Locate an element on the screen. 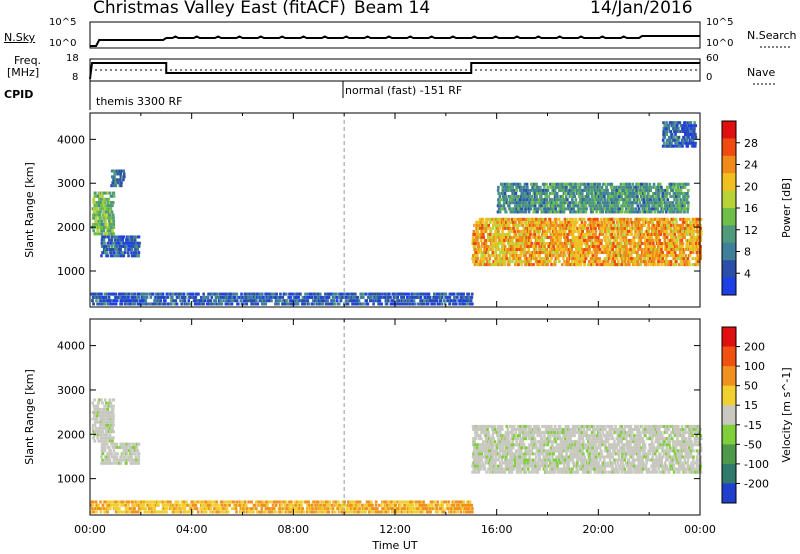 The height and width of the screenshot is (554, 800). noise-search-label: N.Search is located at coordinates (772, 35).